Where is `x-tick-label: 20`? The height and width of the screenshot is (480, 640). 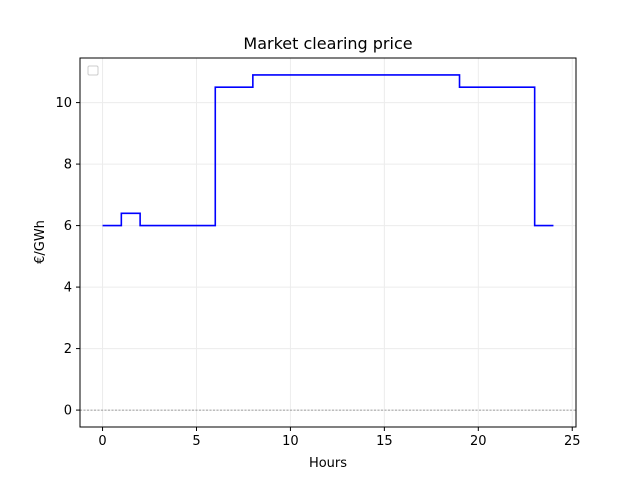
x-tick-label: 20 is located at coordinates (478, 441).